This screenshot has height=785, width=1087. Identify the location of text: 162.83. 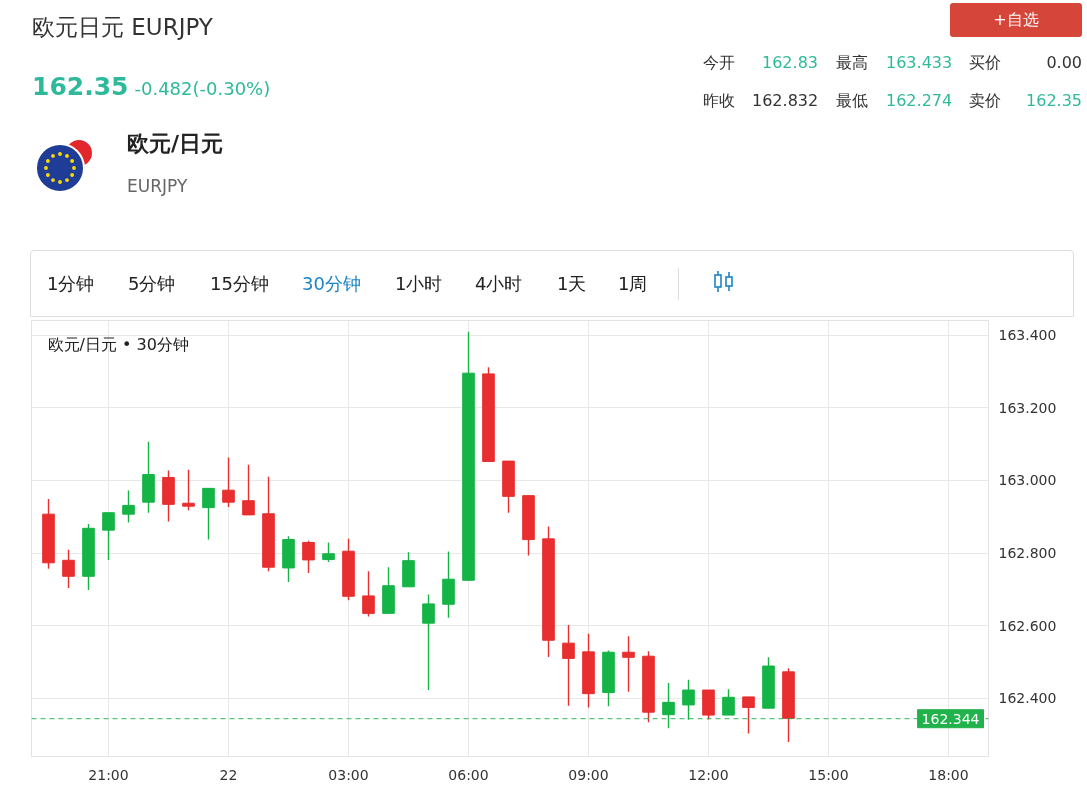
(790, 63).